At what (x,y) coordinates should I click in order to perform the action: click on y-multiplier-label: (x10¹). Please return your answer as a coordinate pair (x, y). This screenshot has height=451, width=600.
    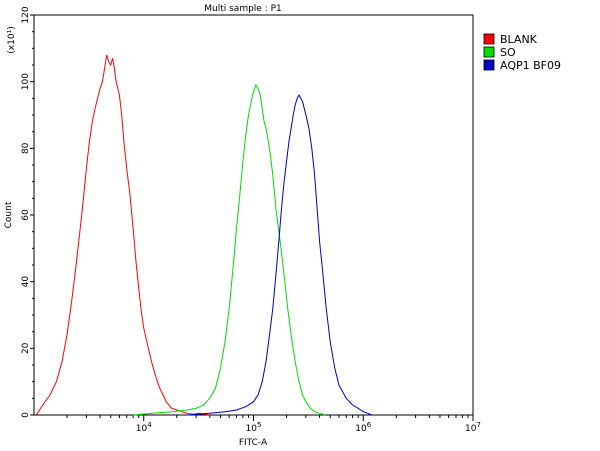
    Looking at the image, I should click on (12, 39).